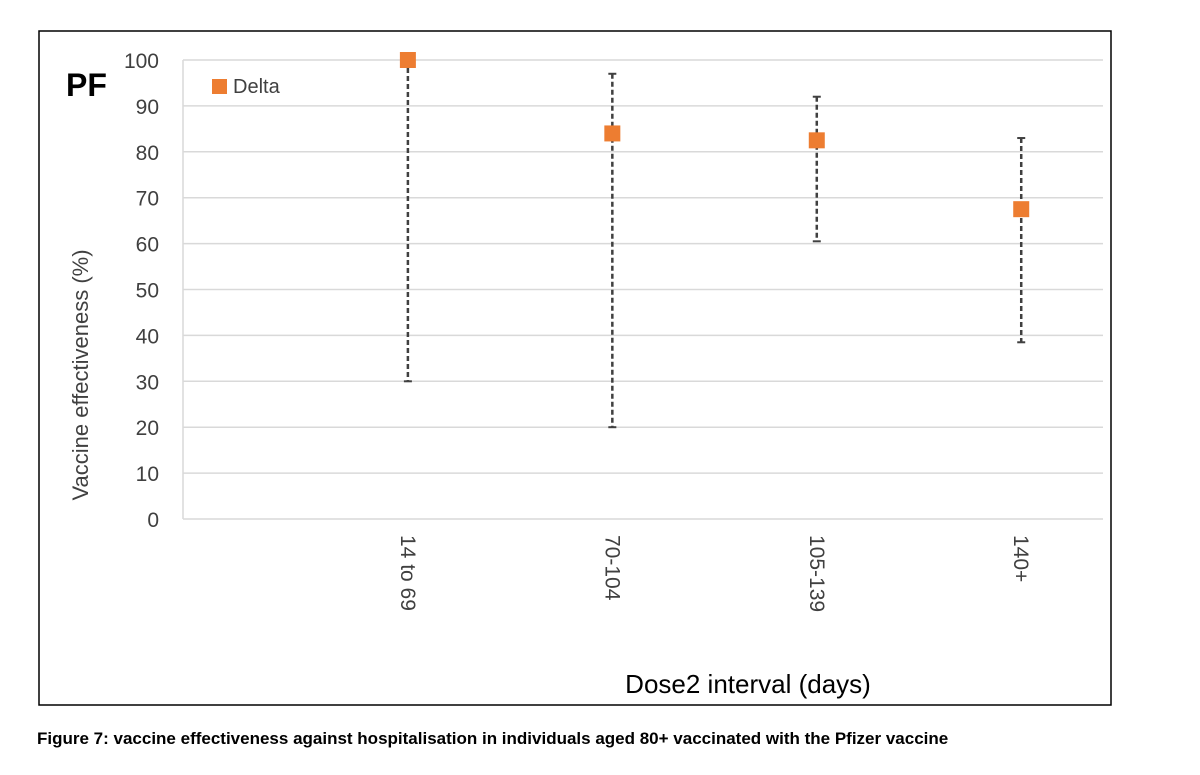 The image size is (1200, 775). What do you see at coordinates (748, 684) in the screenshot?
I see `x-axis-title: Dose2 interval (days)` at bounding box center [748, 684].